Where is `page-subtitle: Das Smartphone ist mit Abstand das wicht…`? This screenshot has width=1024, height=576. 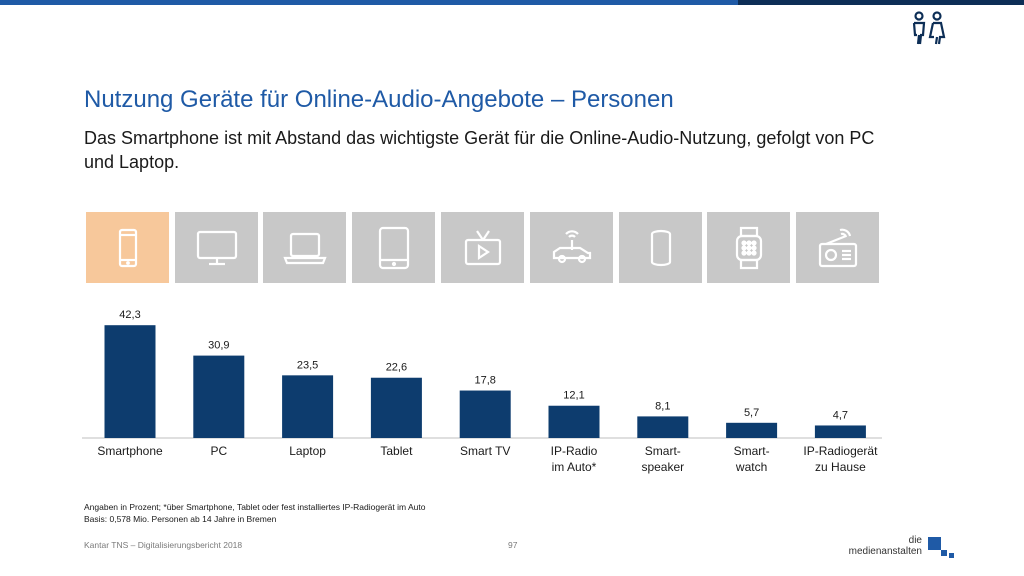 page-subtitle: Das Smartphone ist mit Abstand das wicht… is located at coordinates (479, 150).